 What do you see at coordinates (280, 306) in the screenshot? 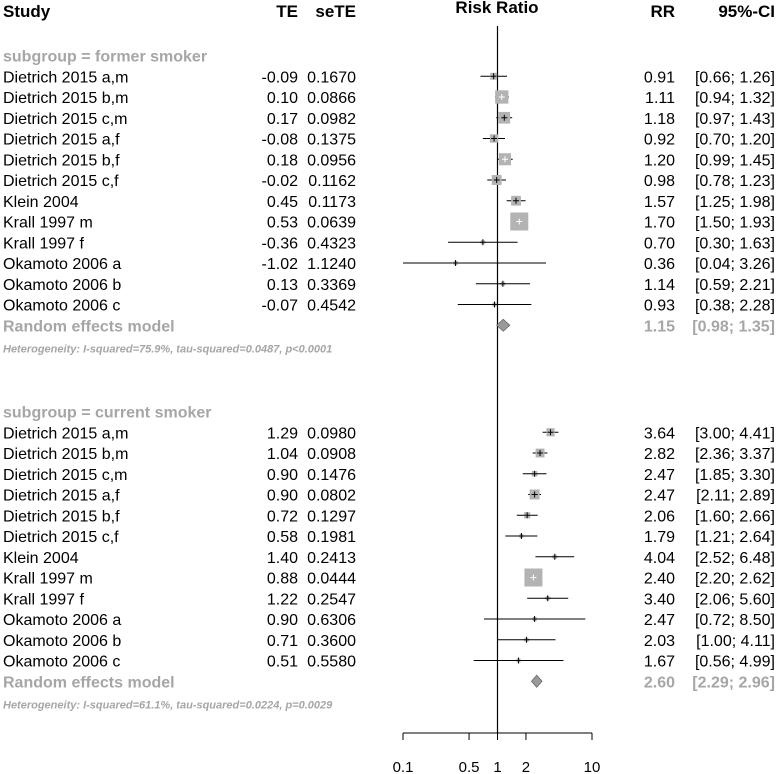
I see `study-te: -0.07` at bounding box center [280, 306].